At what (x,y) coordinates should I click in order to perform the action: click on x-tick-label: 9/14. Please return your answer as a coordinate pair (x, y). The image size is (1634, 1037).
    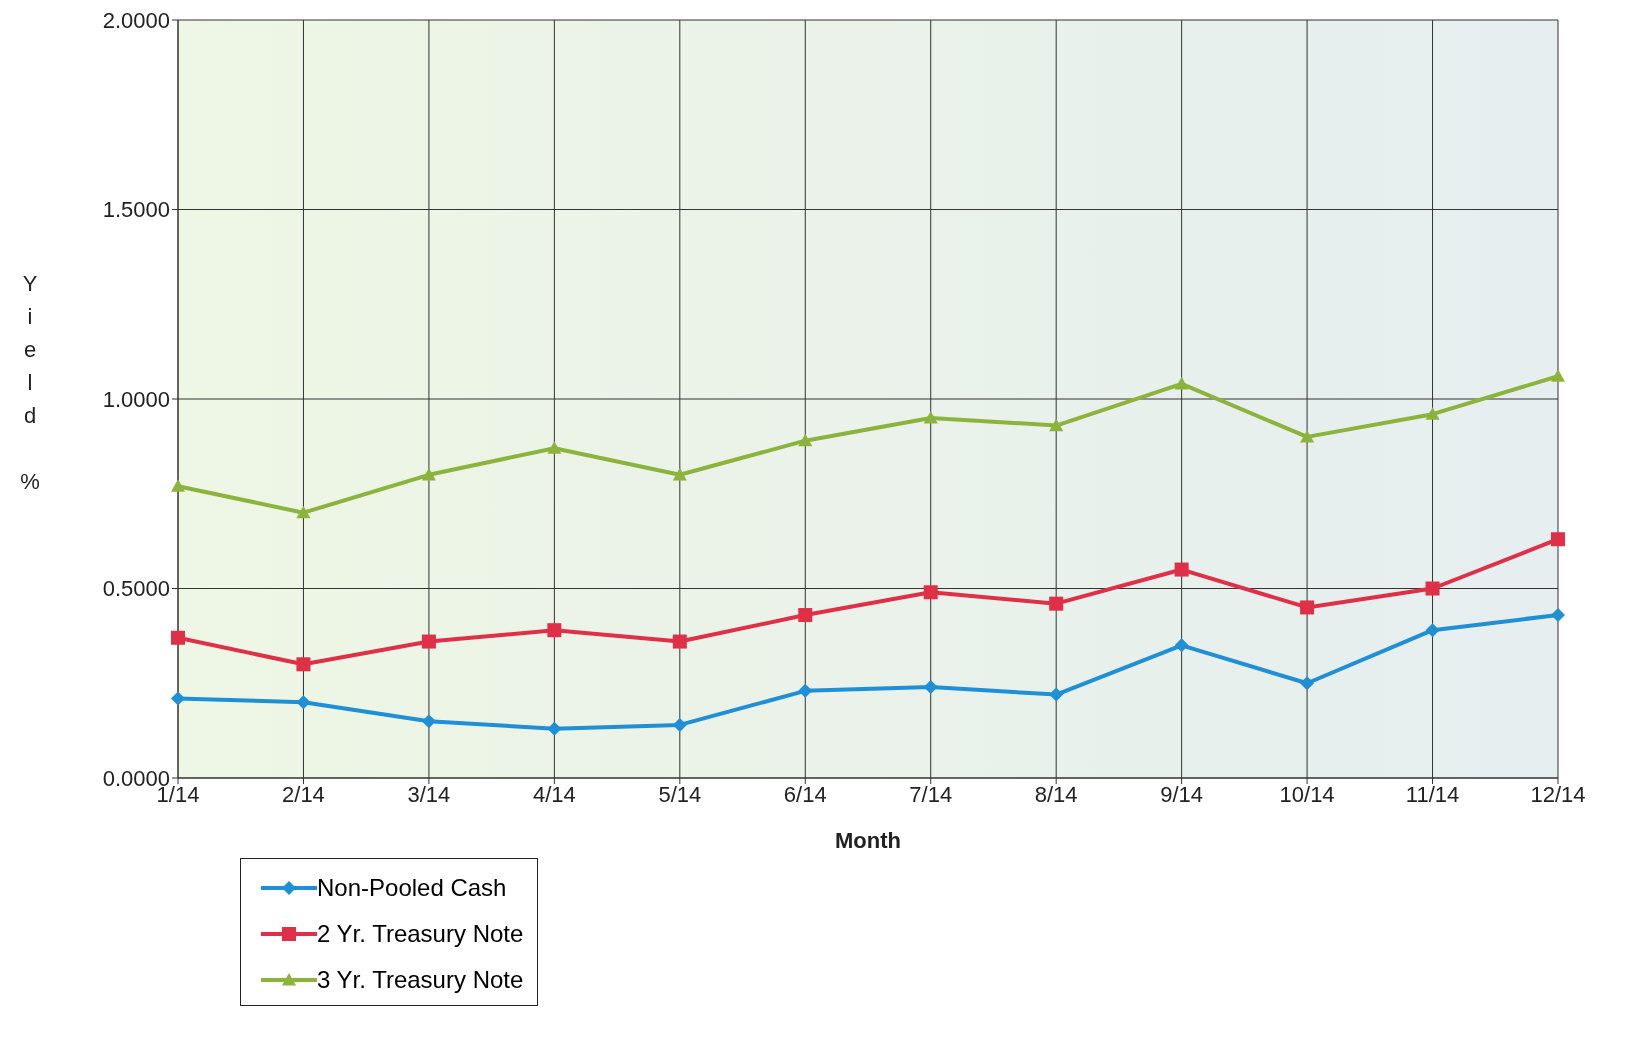
    Looking at the image, I should click on (1182, 794).